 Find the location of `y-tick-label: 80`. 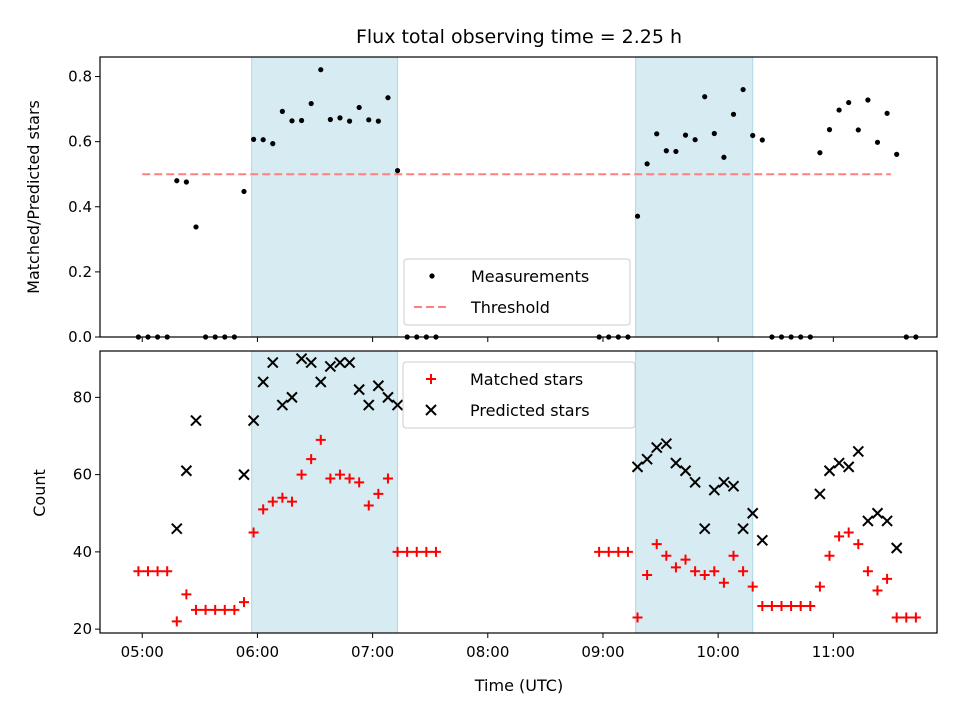

y-tick-label: 80 is located at coordinates (82, 397).